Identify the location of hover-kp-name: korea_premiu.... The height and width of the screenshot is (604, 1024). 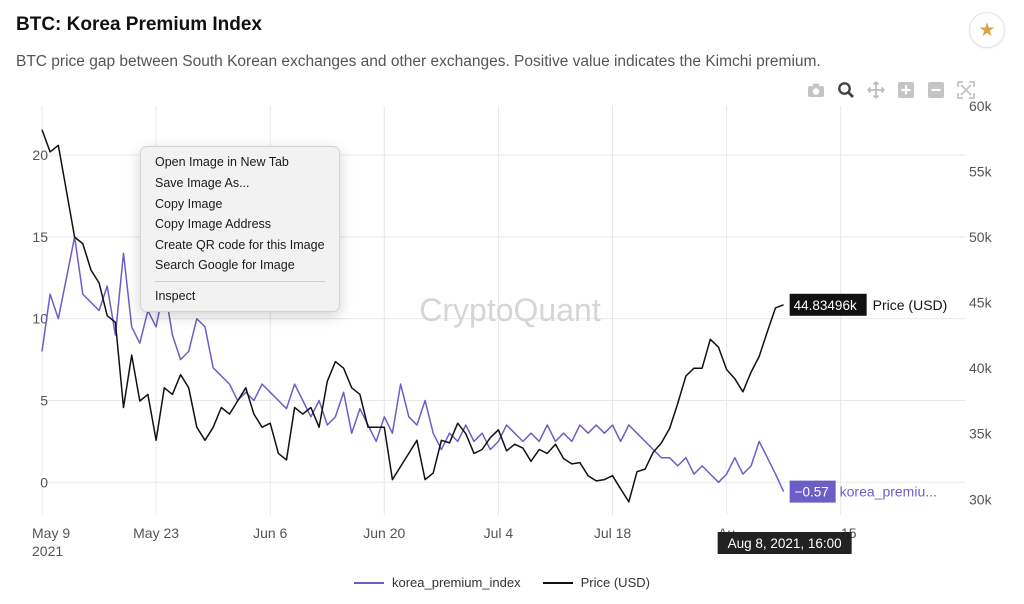
(888, 492).